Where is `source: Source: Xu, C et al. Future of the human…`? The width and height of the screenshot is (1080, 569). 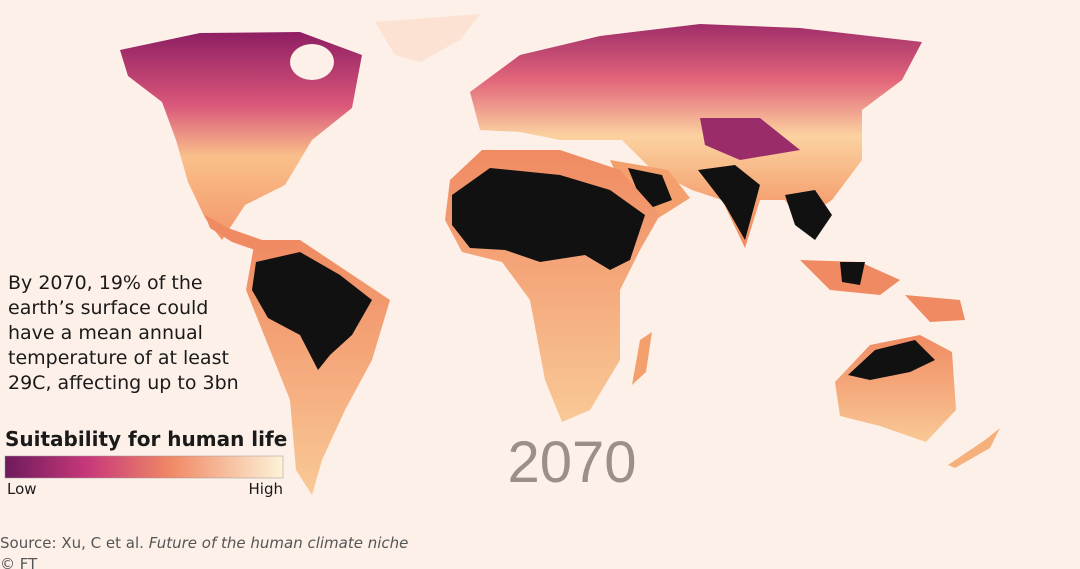
source: Source: Xu, C et al. Future of the human… is located at coordinates (204, 543).